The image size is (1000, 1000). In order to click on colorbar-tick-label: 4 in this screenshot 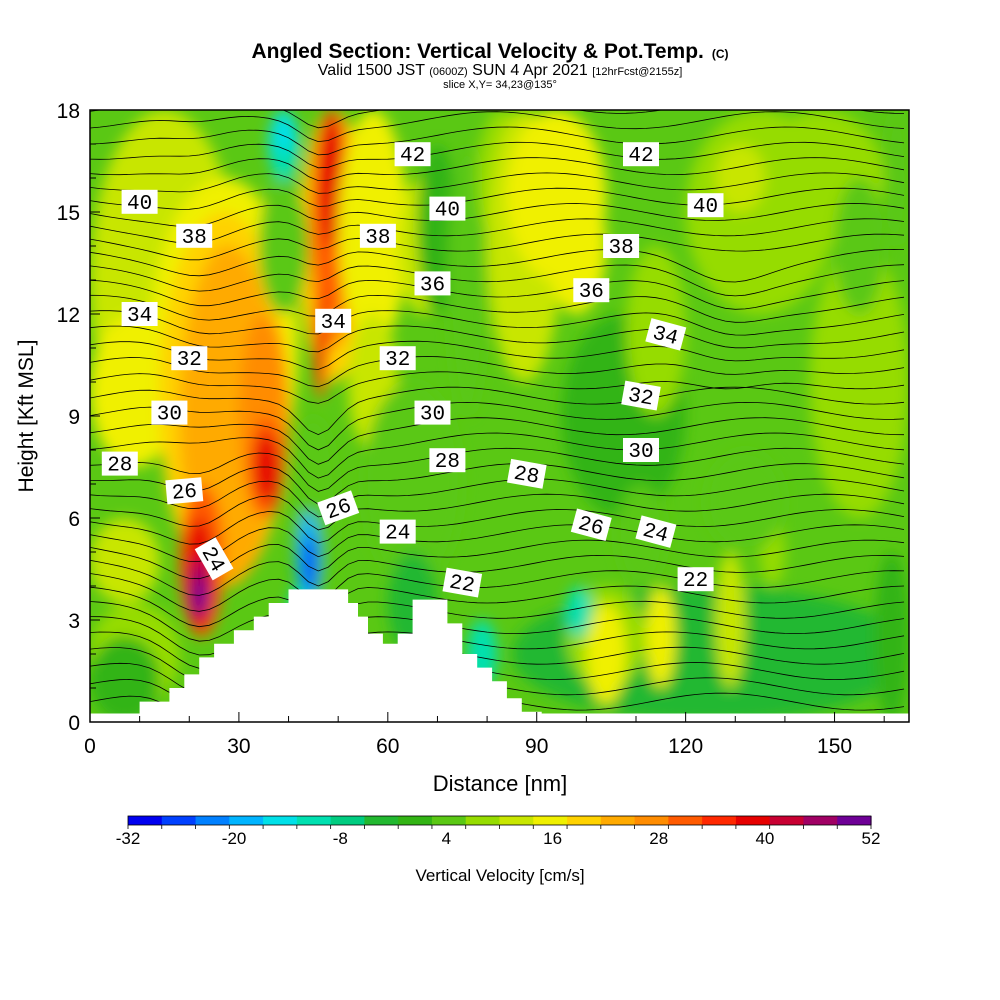, I will do `click(446, 838)`.